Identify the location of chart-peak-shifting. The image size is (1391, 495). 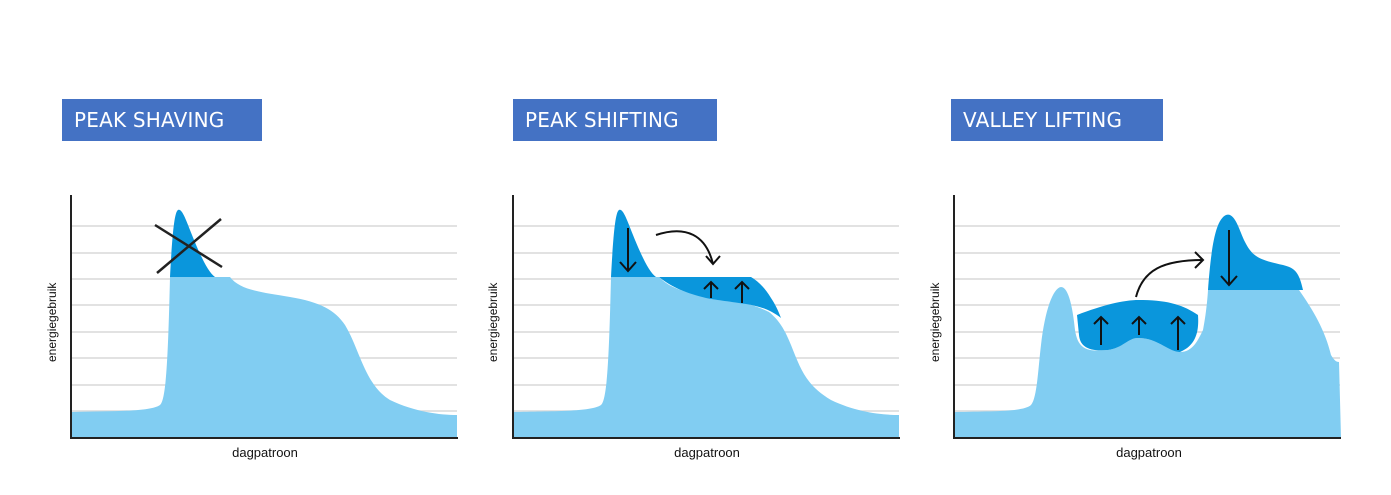
(706, 317).